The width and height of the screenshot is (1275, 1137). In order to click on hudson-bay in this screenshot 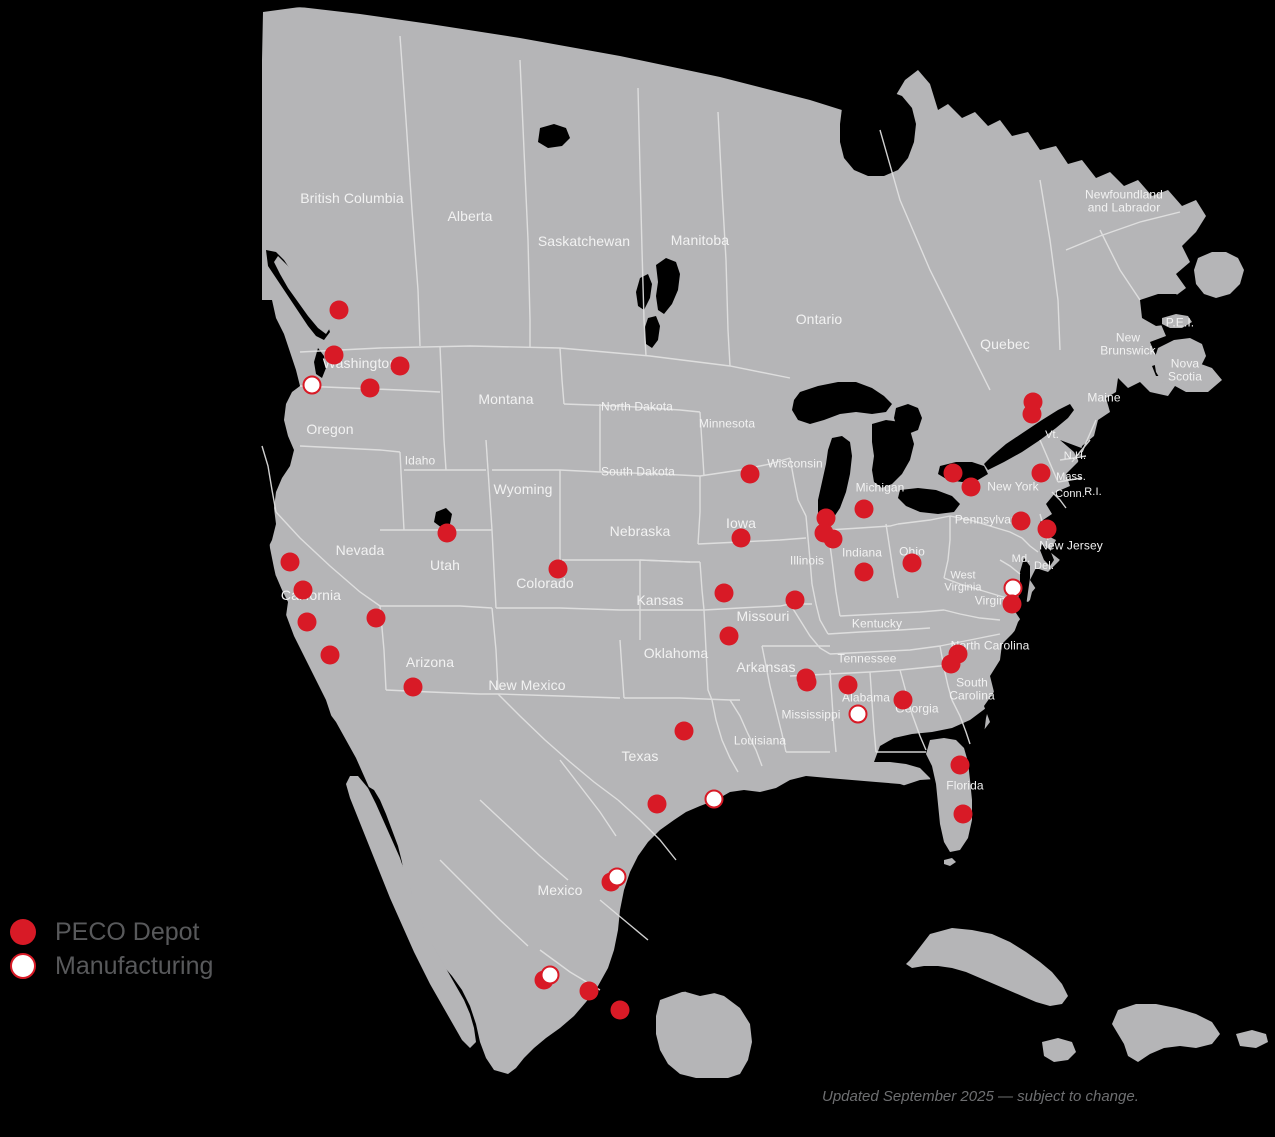, I will do `click(878, 133)`.